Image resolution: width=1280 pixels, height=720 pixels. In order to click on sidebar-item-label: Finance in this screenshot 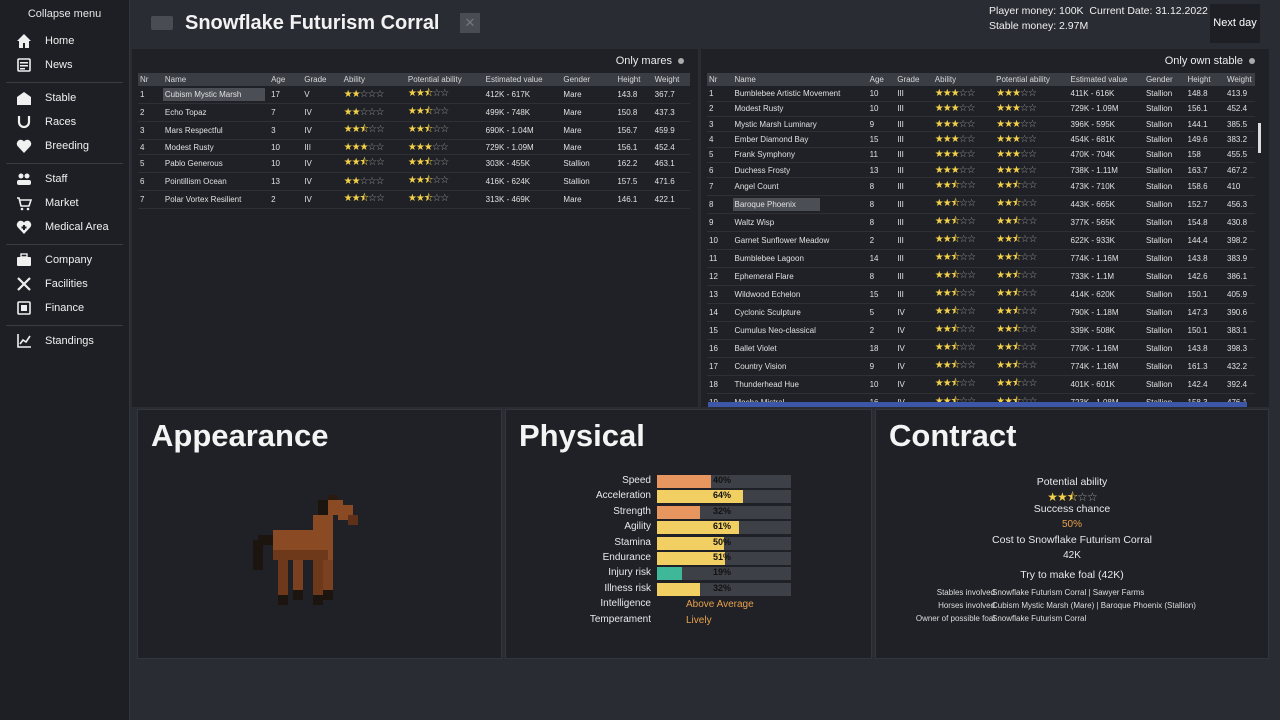, I will do `click(65, 308)`.